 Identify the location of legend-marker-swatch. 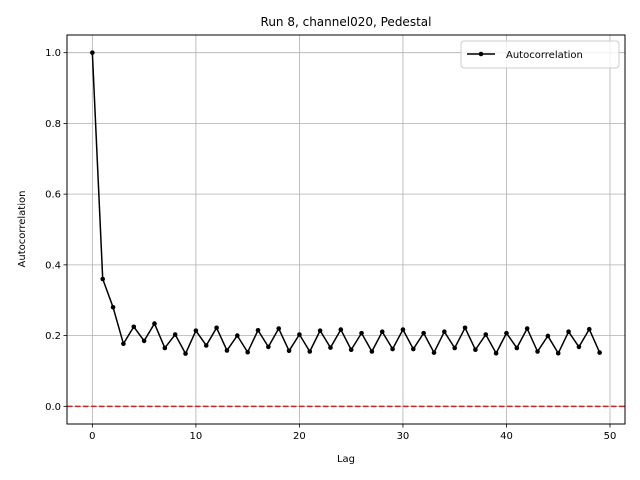
(481, 54).